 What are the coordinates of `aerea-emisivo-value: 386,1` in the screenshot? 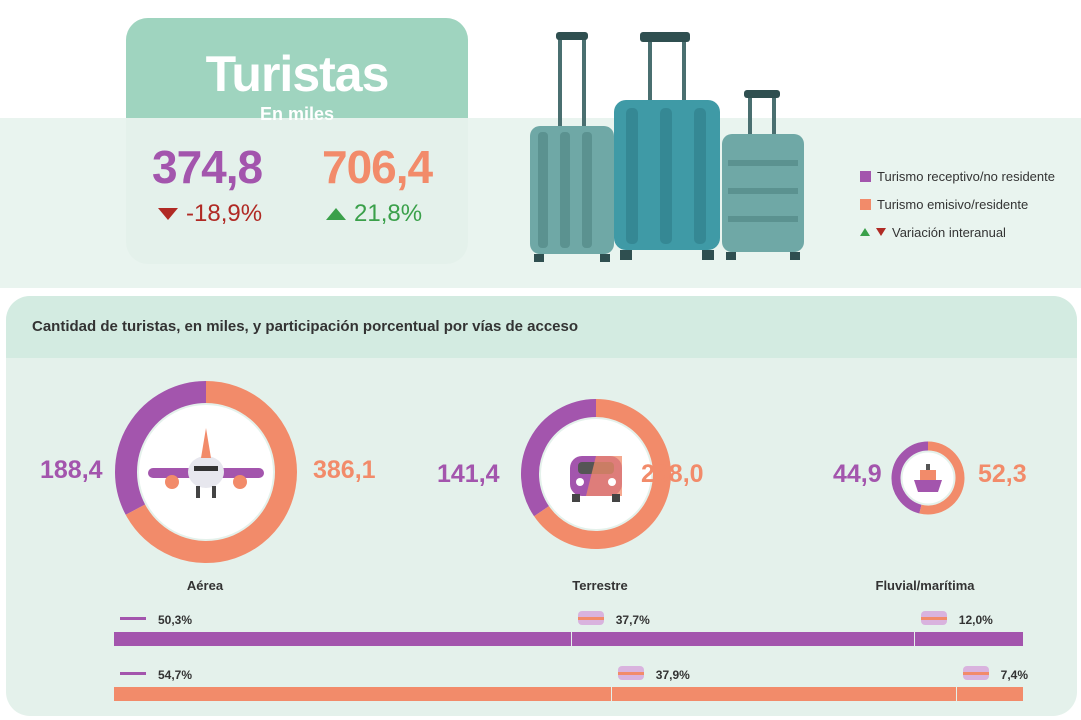 It's located at (344, 470).